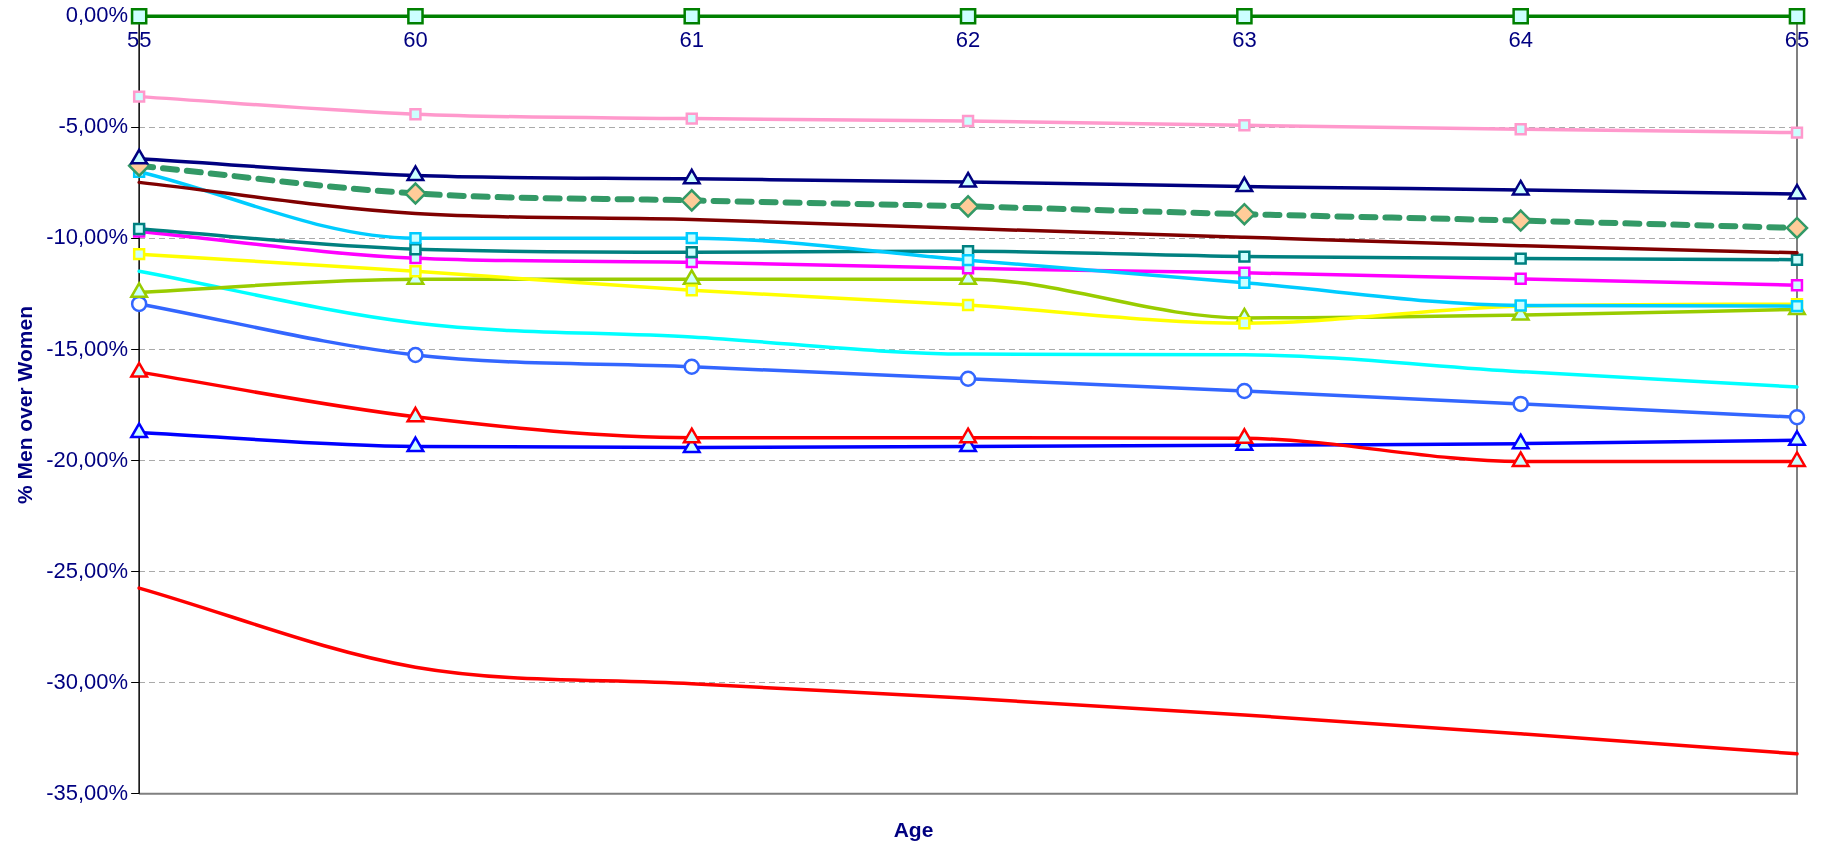 The image size is (1827, 855). What do you see at coordinates (87, 681) in the screenshot?
I see `y-tick-label: -30,00%` at bounding box center [87, 681].